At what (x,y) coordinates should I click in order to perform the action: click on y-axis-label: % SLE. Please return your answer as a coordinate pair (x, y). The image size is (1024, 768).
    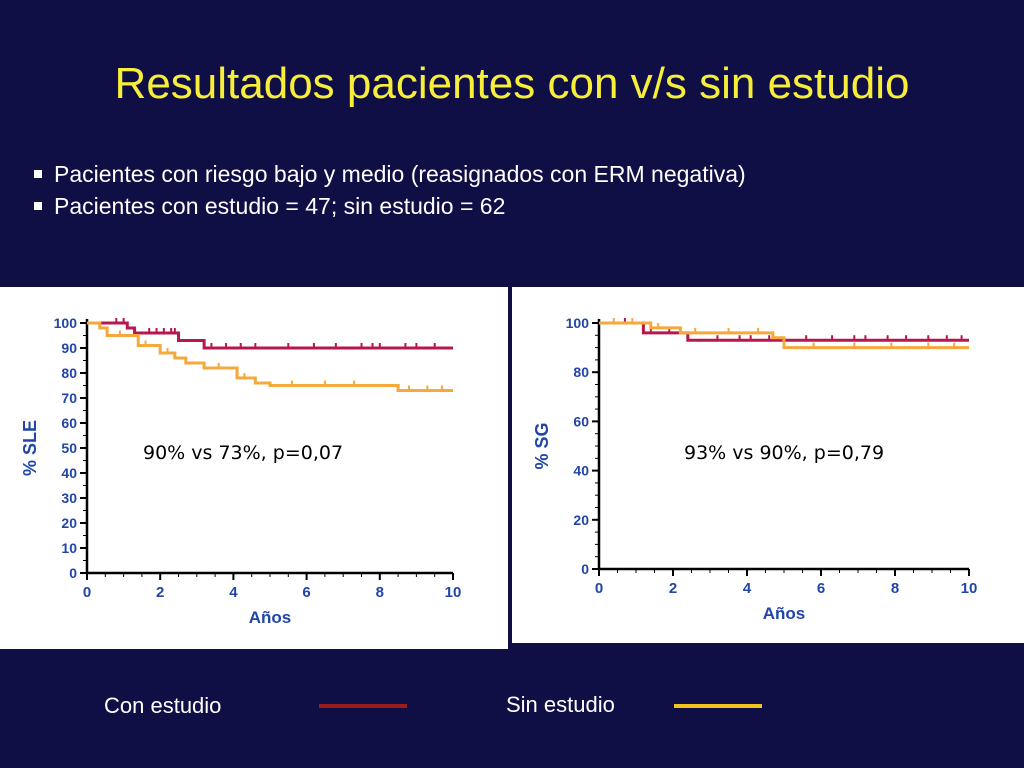
    Looking at the image, I should click on (30, 448).